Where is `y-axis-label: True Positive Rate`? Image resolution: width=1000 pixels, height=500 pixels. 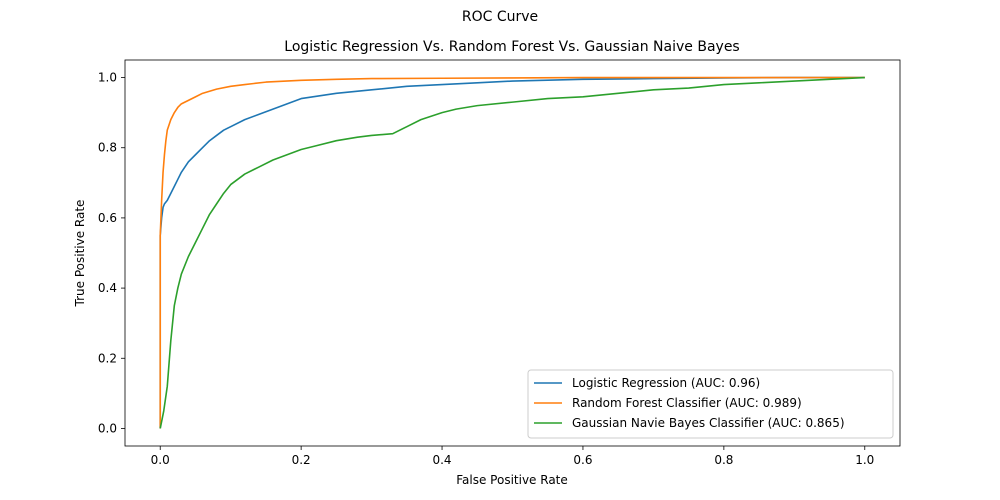 y-axis-label: True Positive Rate is located at coordinates (80, 254).